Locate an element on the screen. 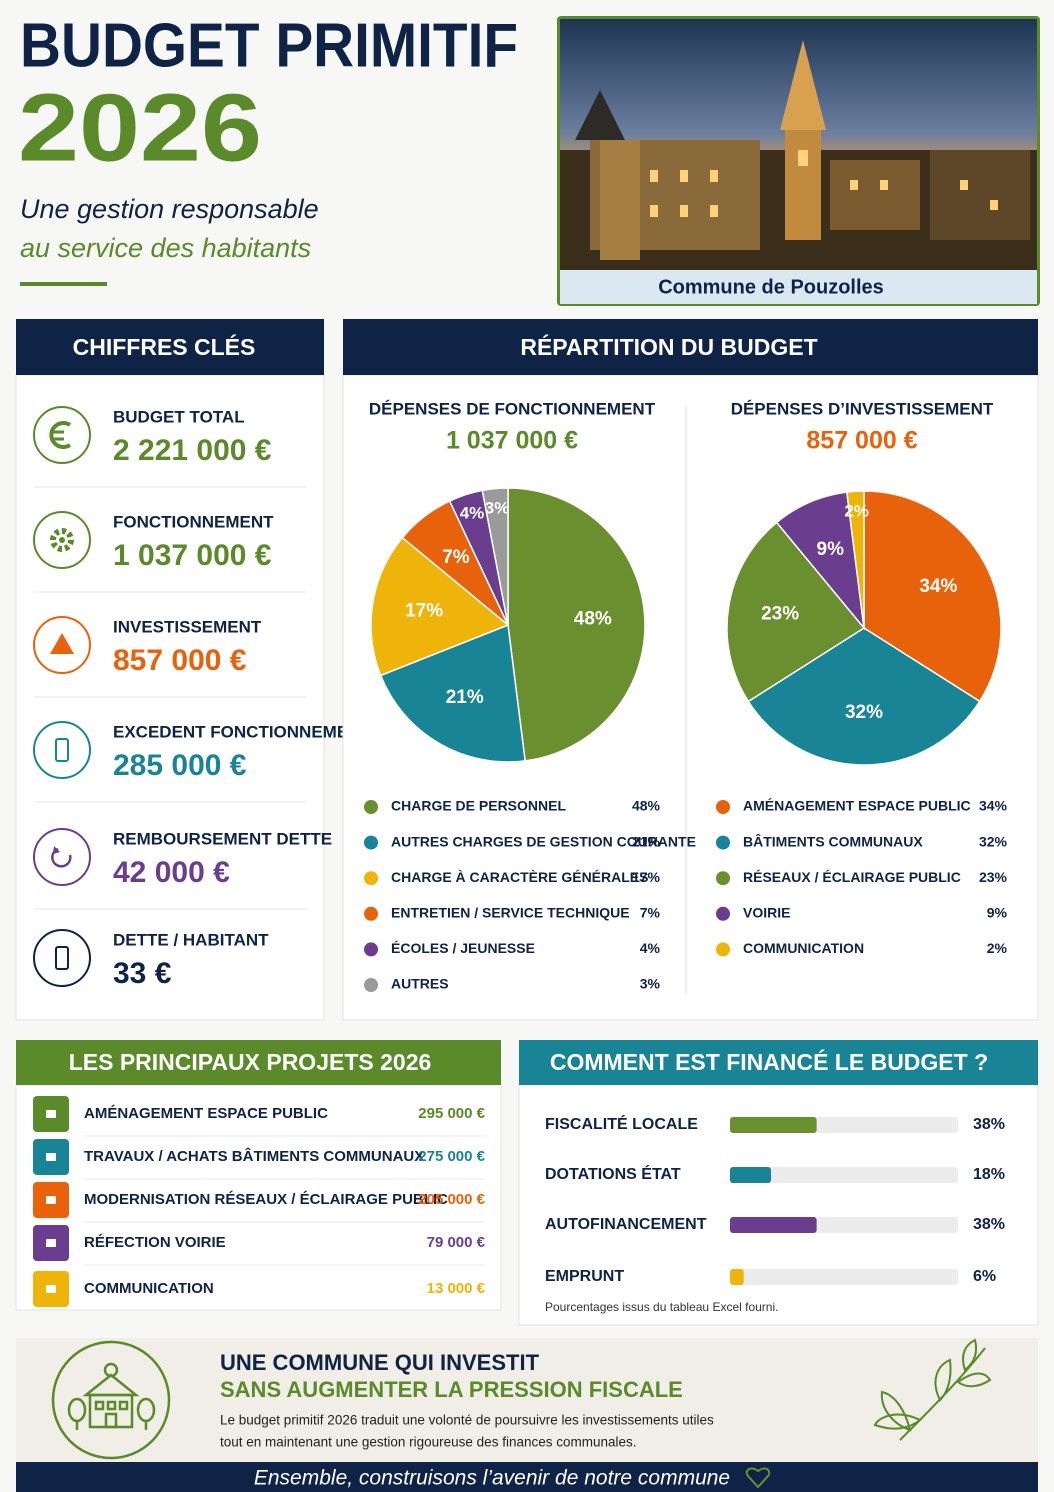 The height and width of the screenshot is (1492, 1054). project-name: TRAVAUX / ACHATS BÂTIMENTS COMMUNAUX is located at coordinates (254, 1156).